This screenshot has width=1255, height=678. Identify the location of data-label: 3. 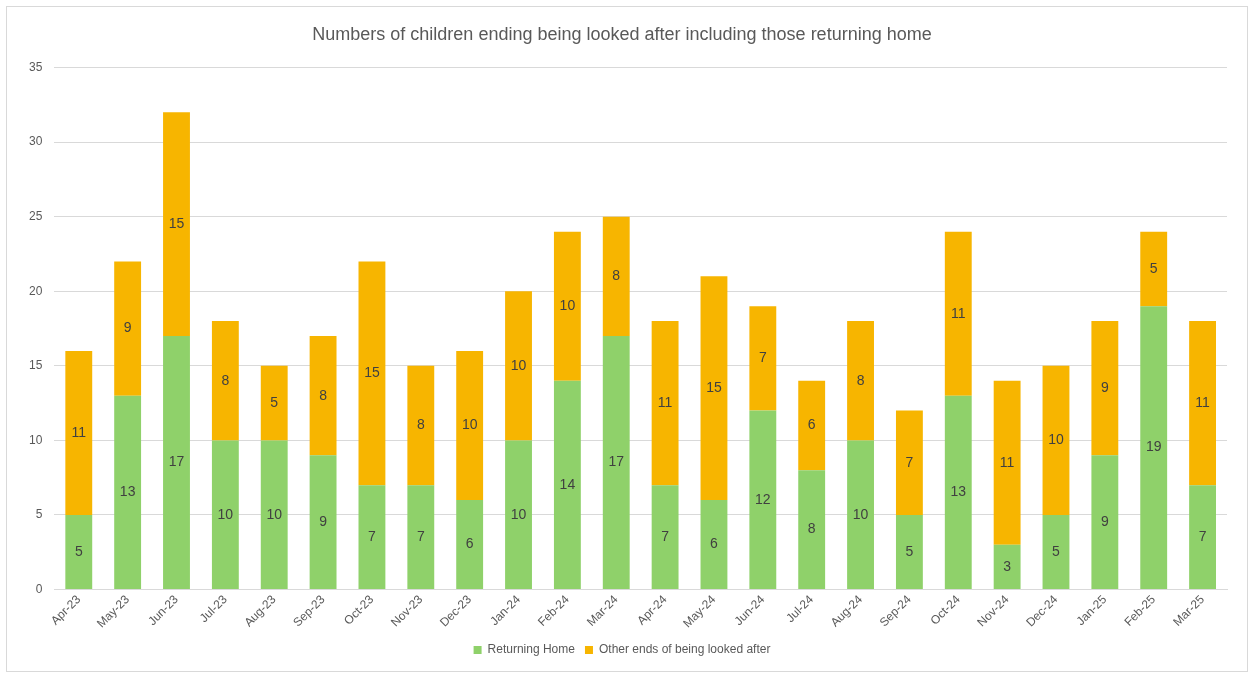
(1007, 565).